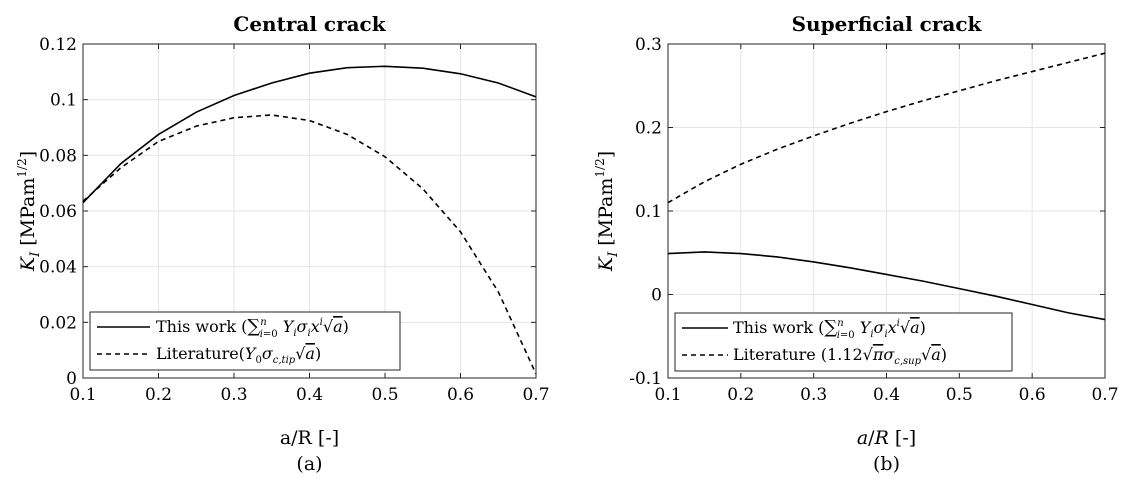 Image resolution: width=1121 pixels, height=487 pixels. Describe the element at coordinates (886, 128) in the screenshot. I see `series-line-literature` at that location.